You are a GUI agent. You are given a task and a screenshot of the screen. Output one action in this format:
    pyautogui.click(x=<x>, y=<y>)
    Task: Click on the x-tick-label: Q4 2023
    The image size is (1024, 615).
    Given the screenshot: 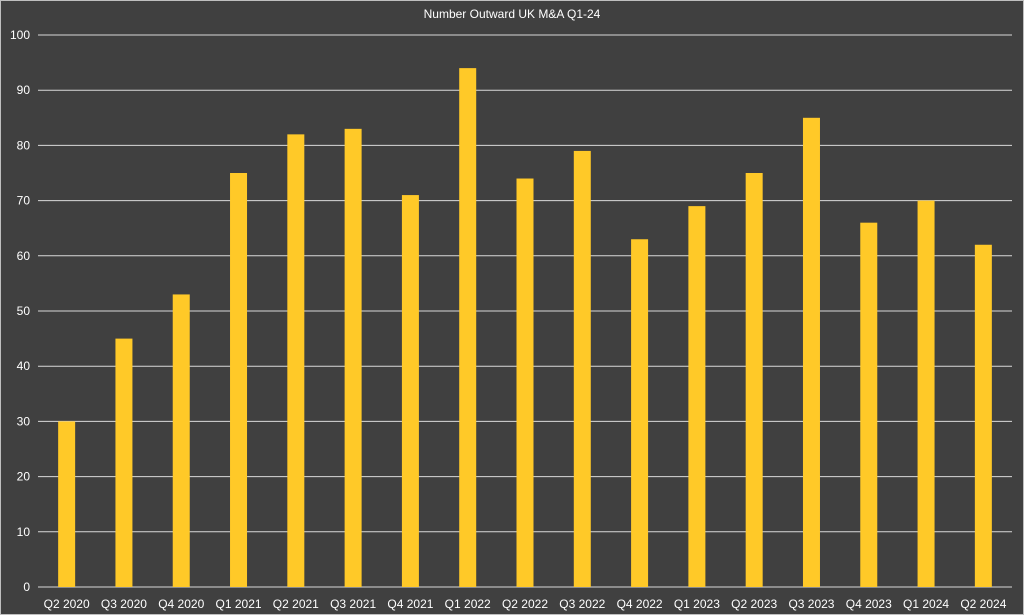 What is the action you would take?
    pyautogui.click(x=869, y=604)
    